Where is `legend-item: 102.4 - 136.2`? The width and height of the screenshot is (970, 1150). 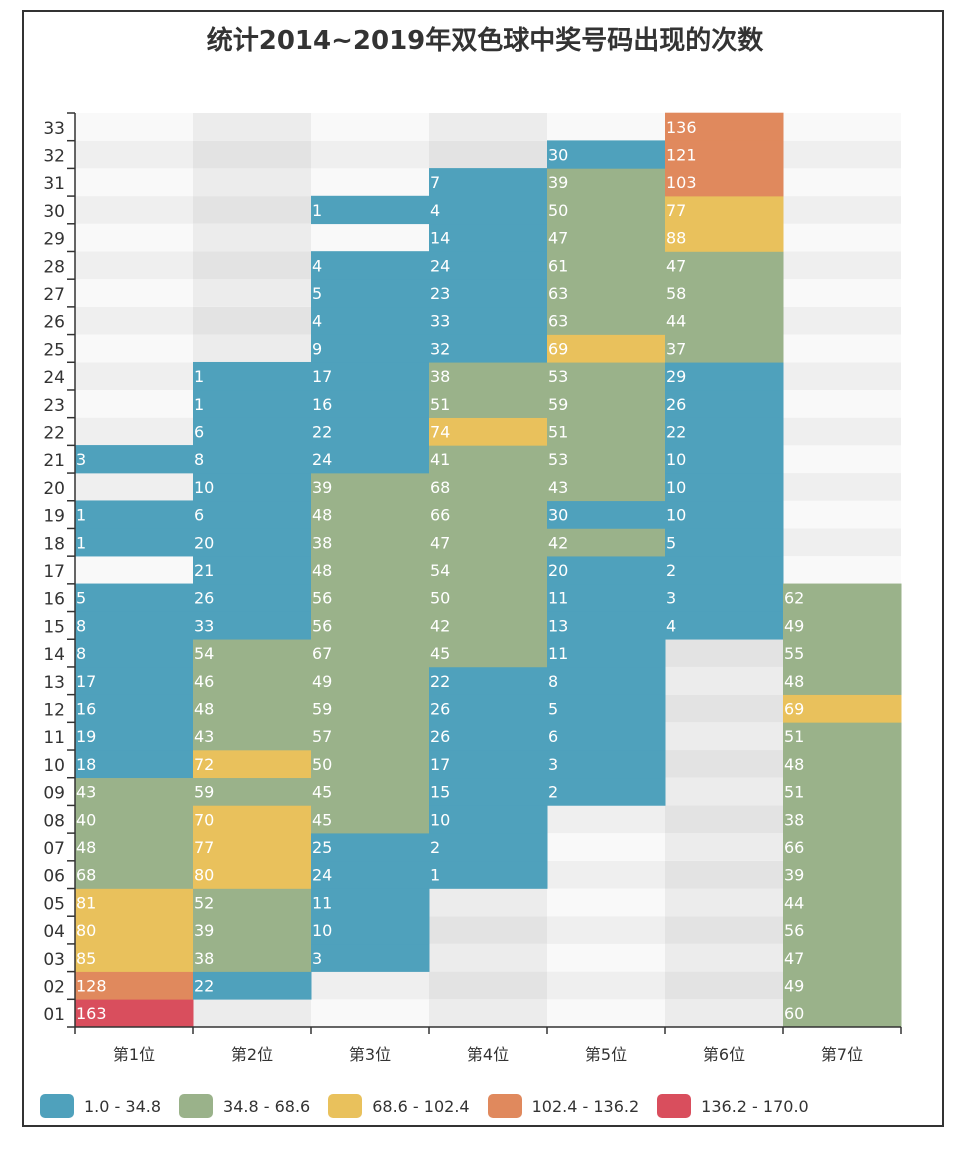
legend-item: 102.4 - 136.2 is located at coordinates (563, 1106).